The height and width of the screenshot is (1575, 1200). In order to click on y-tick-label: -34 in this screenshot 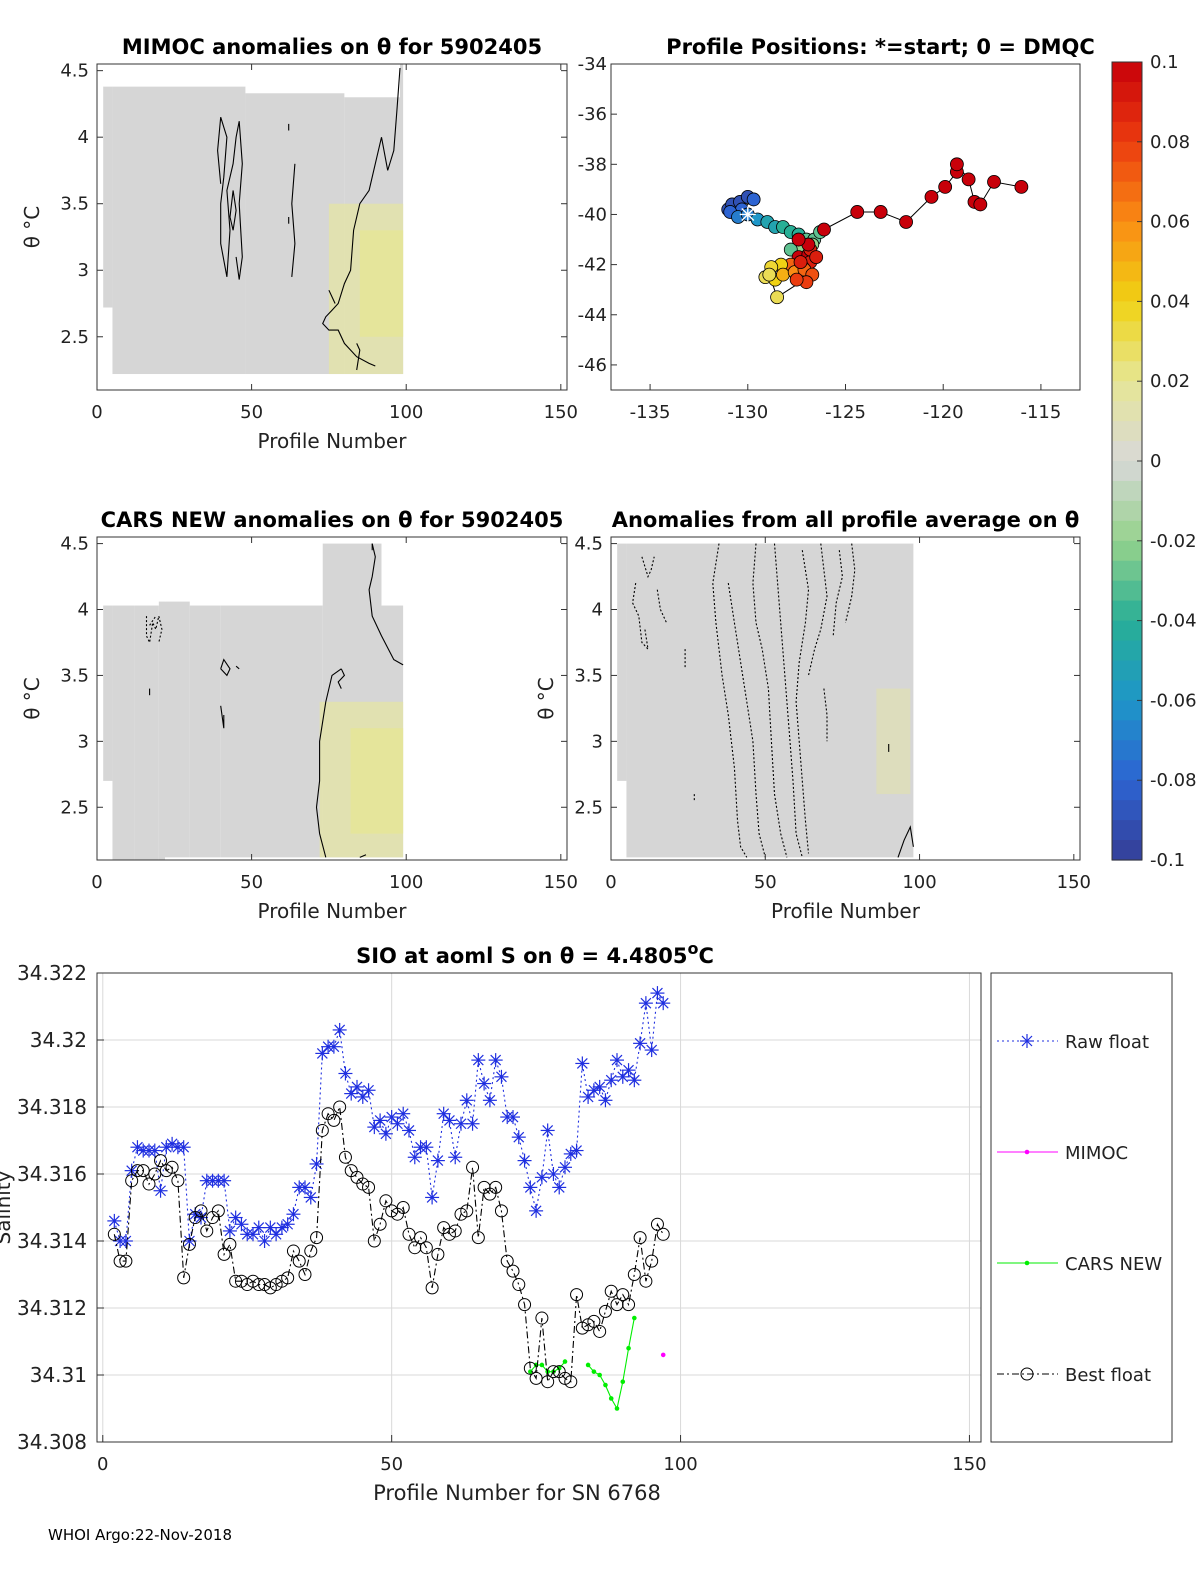, I will do `click(592, 64)`.